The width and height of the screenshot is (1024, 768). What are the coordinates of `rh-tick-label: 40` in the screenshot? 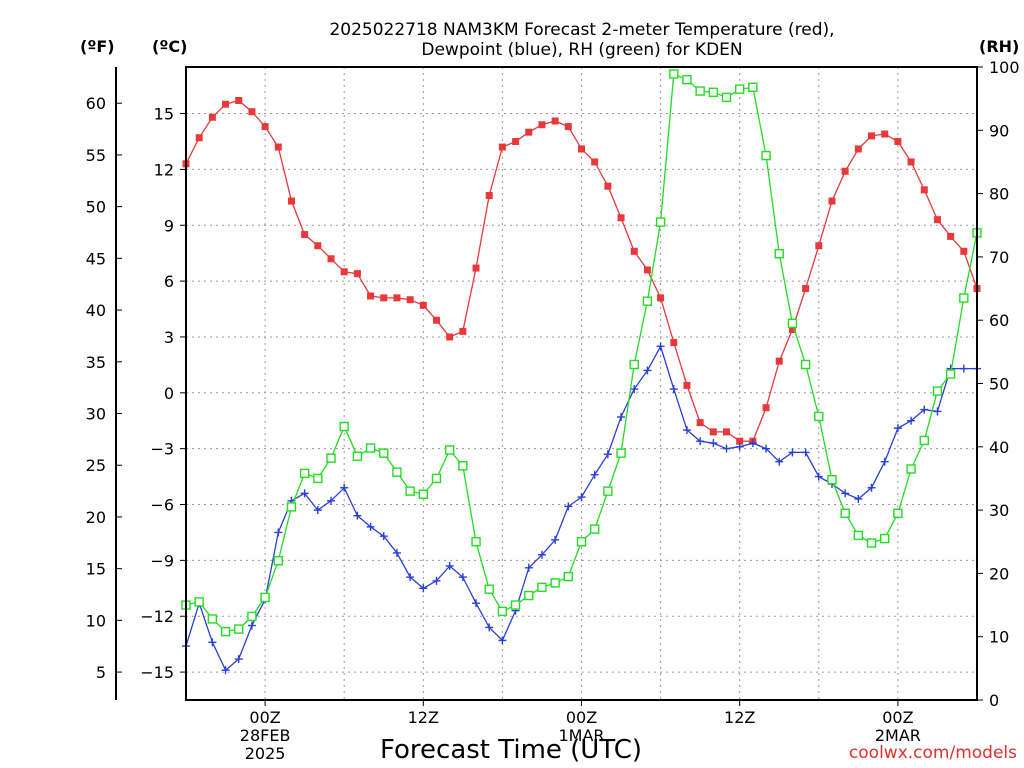 It's located at (999, 447).